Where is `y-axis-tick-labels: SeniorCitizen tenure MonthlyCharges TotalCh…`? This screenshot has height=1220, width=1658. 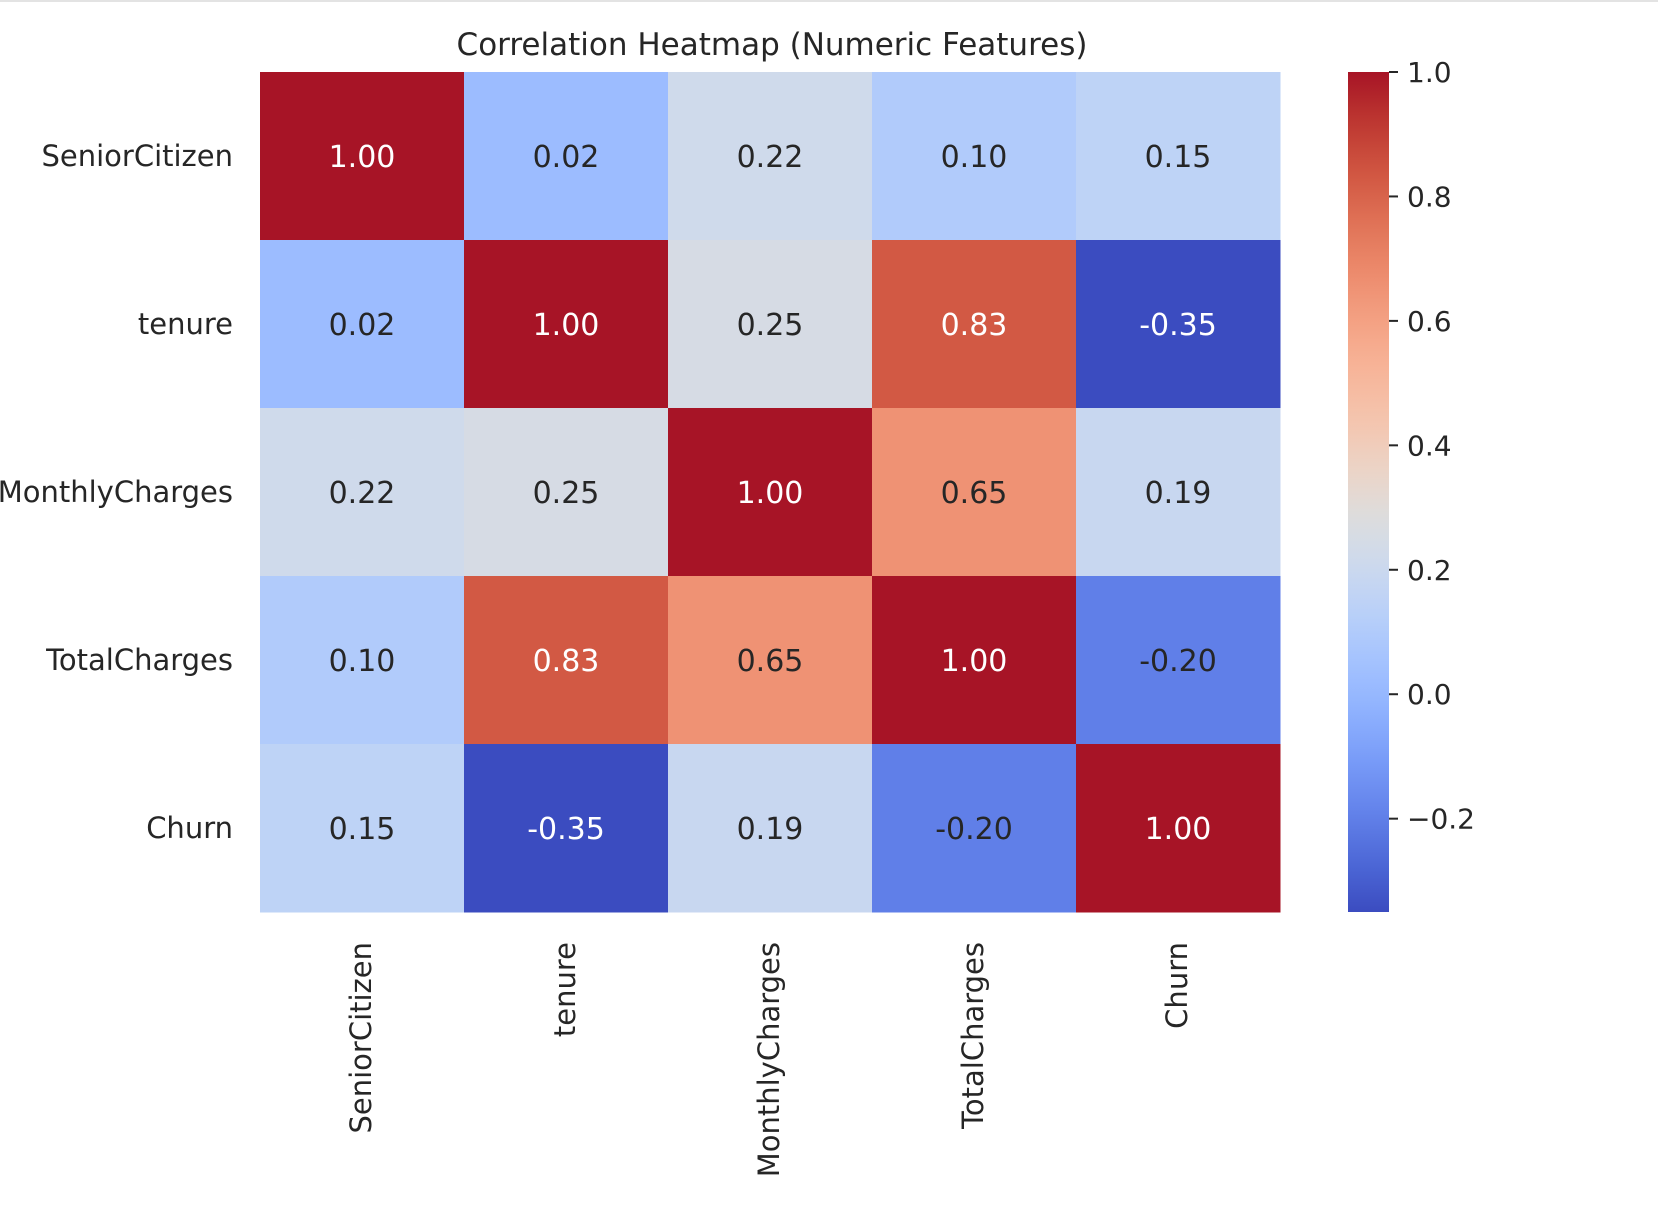 y-axis-tick-labels: SeniorCitizen tenure MonthlyCharges TotalCh… is located at coordinates (116, 492).